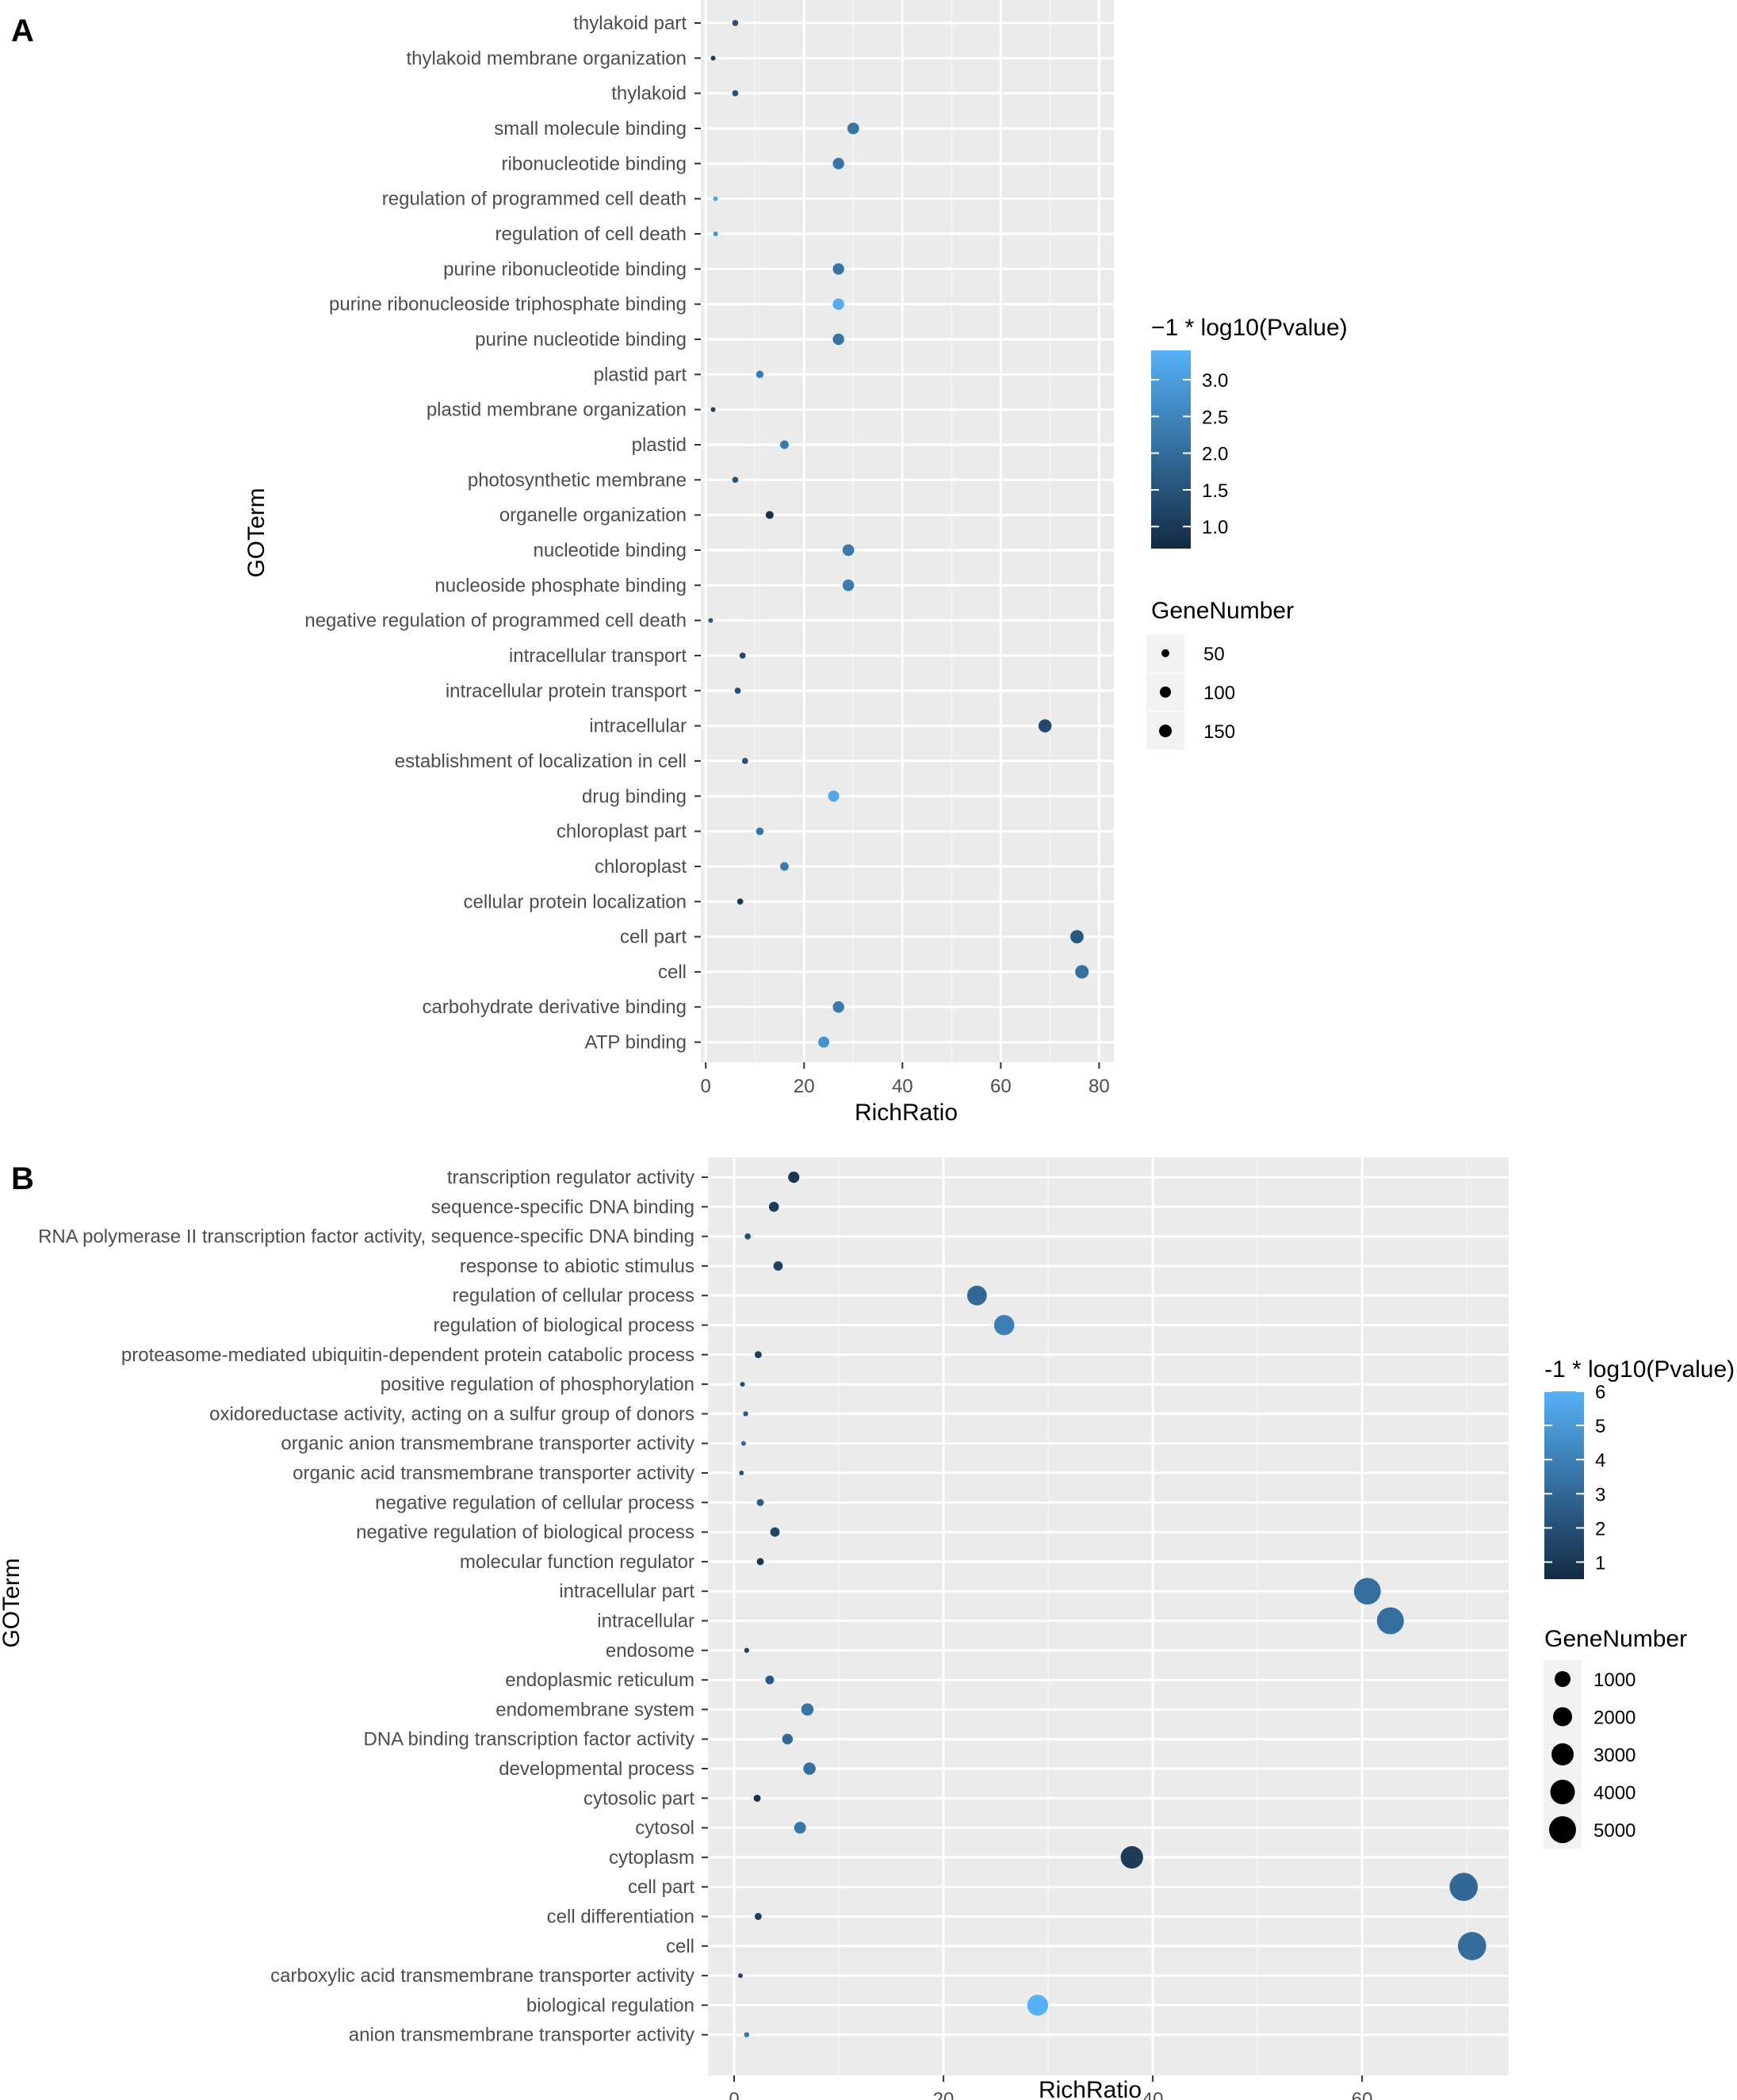 The image size is (1737, 2100). I want to click on y-tick-label: intracellular, so click(638, 726).